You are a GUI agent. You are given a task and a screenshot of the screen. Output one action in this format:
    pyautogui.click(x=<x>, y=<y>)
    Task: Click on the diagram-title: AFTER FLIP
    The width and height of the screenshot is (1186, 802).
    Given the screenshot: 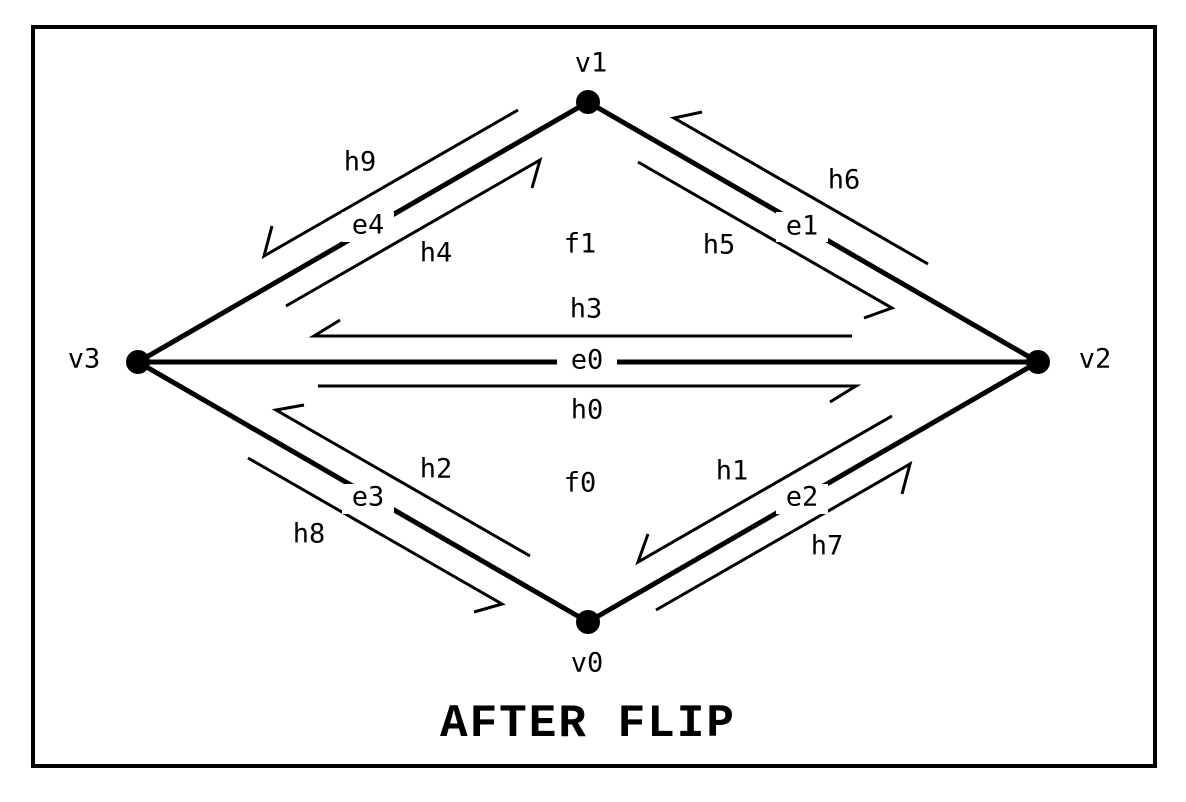 What is the action you would take?
    pyautogui.click(x=588, y=724)
    